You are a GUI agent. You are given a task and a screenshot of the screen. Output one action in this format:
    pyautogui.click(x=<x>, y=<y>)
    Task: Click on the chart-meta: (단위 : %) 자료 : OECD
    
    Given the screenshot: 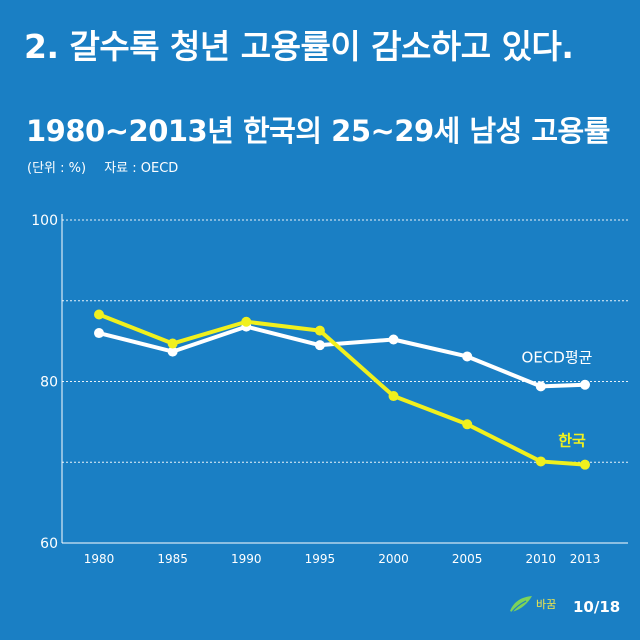 What is the action you would take?
    pyautogui.click(x=102, y=166)
    